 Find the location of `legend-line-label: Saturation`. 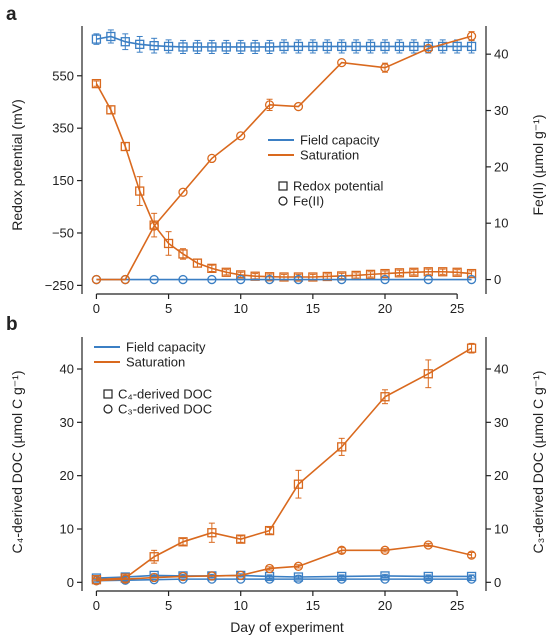

legend-line-label: Saturation is located at coordinates (155, 362).